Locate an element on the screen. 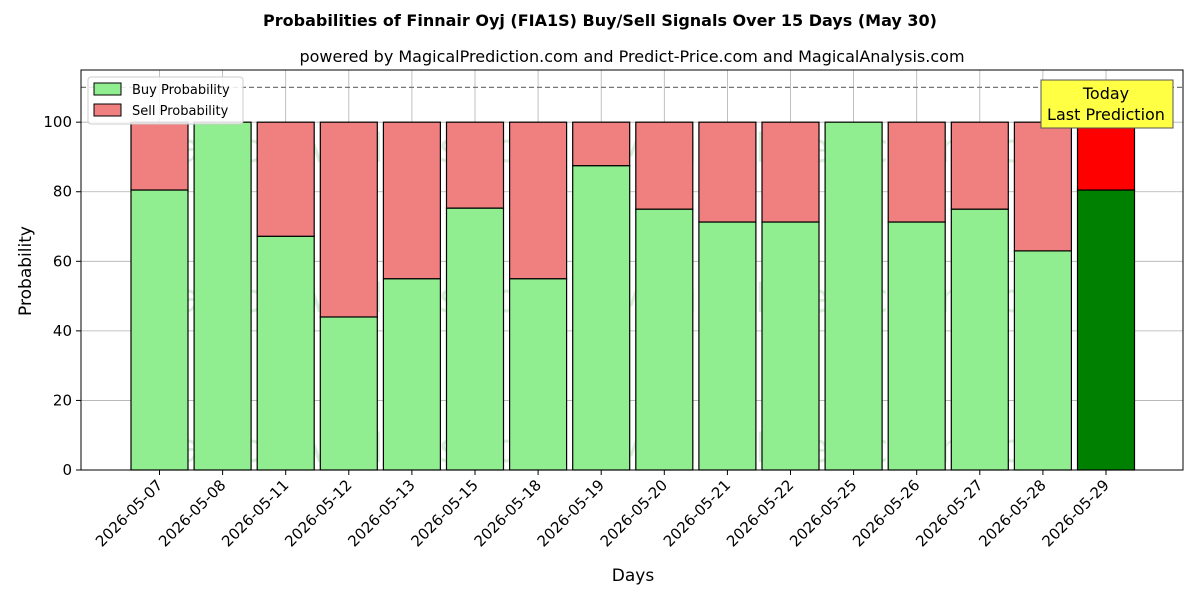 Image resolution: width=1200 pixels, height=600 pixels. legend-swatch-sell is located at coordinates (107, 110).